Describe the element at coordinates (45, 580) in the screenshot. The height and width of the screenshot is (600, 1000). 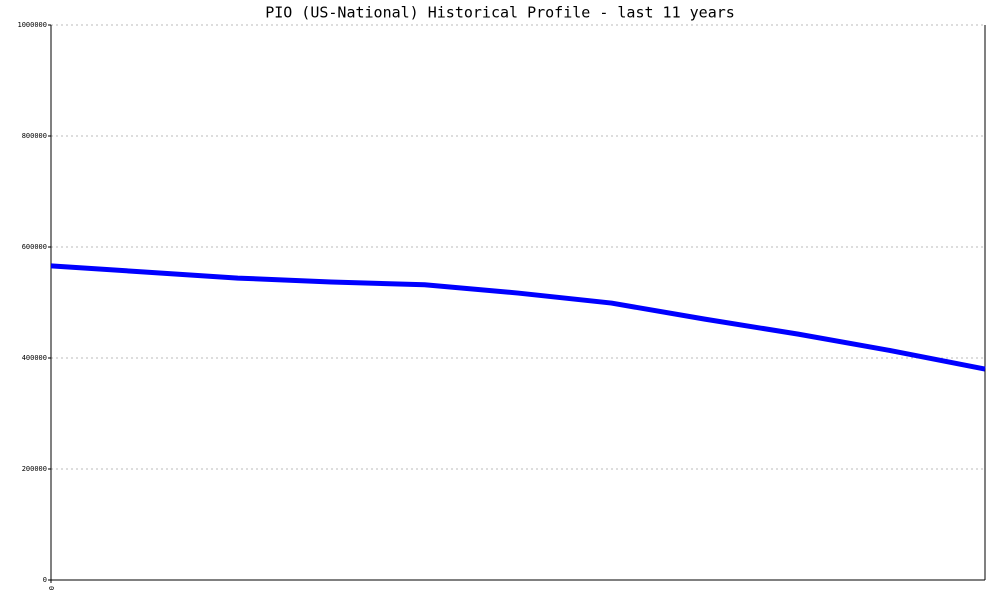
I see `y-tick-label: 0` at that location.